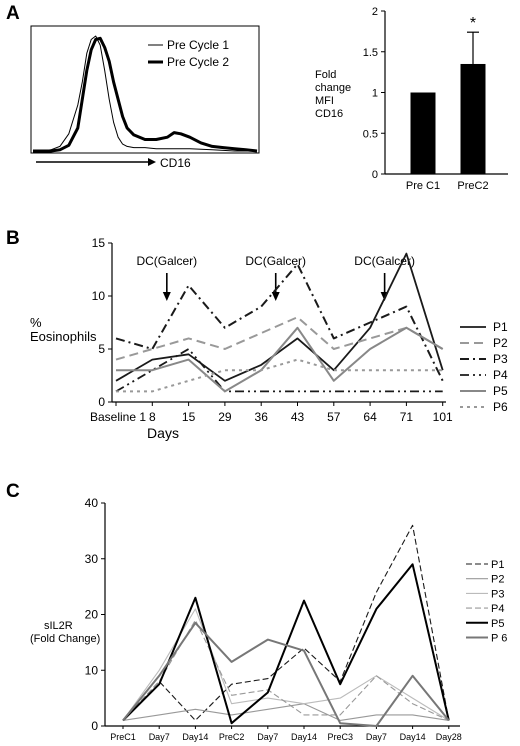 The height and width of the screenshot is (746, 520). I want to click on sil2r-x-tick-label: Day28, so click(449, 737).